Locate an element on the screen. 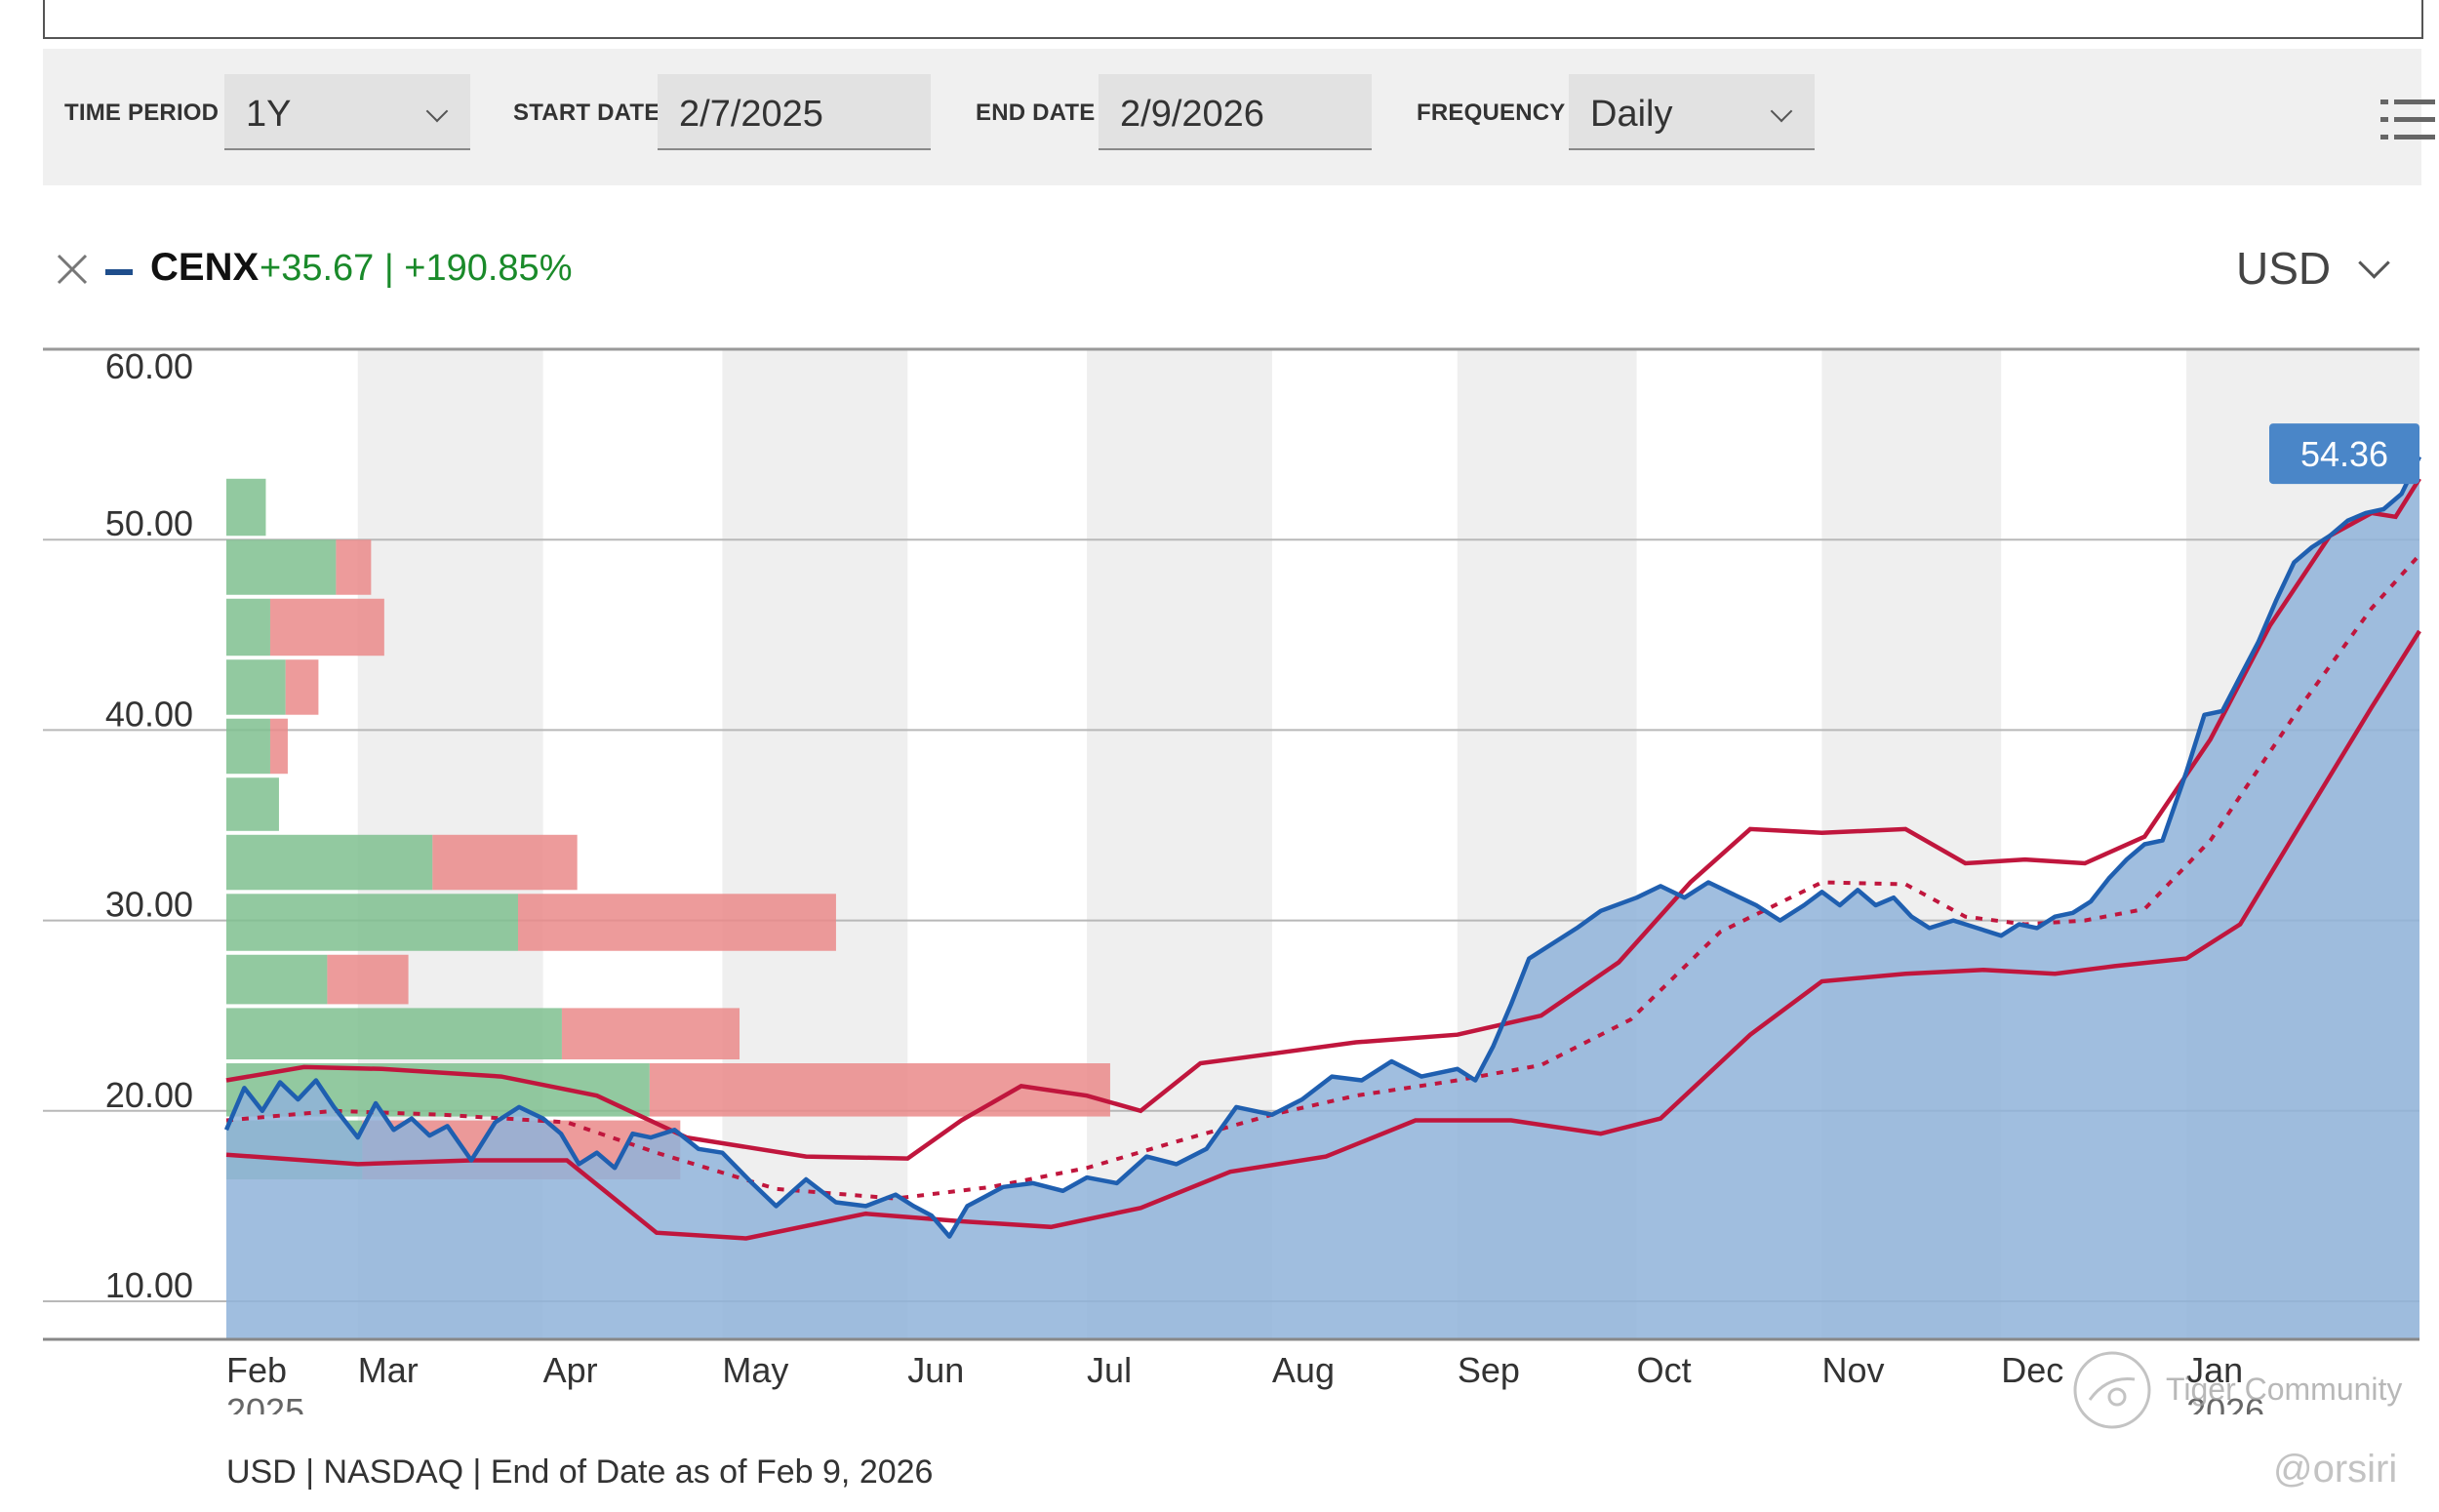 The image size is (2439, 1512). y-tick-label: 50.00 is located at coordinates (149, 523).